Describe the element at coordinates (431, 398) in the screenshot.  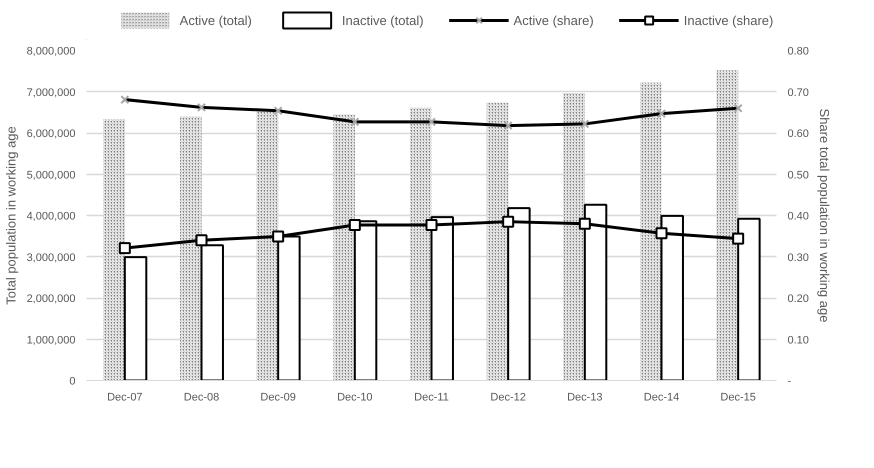
I see `x-tick-label: Dec-11` at that location.